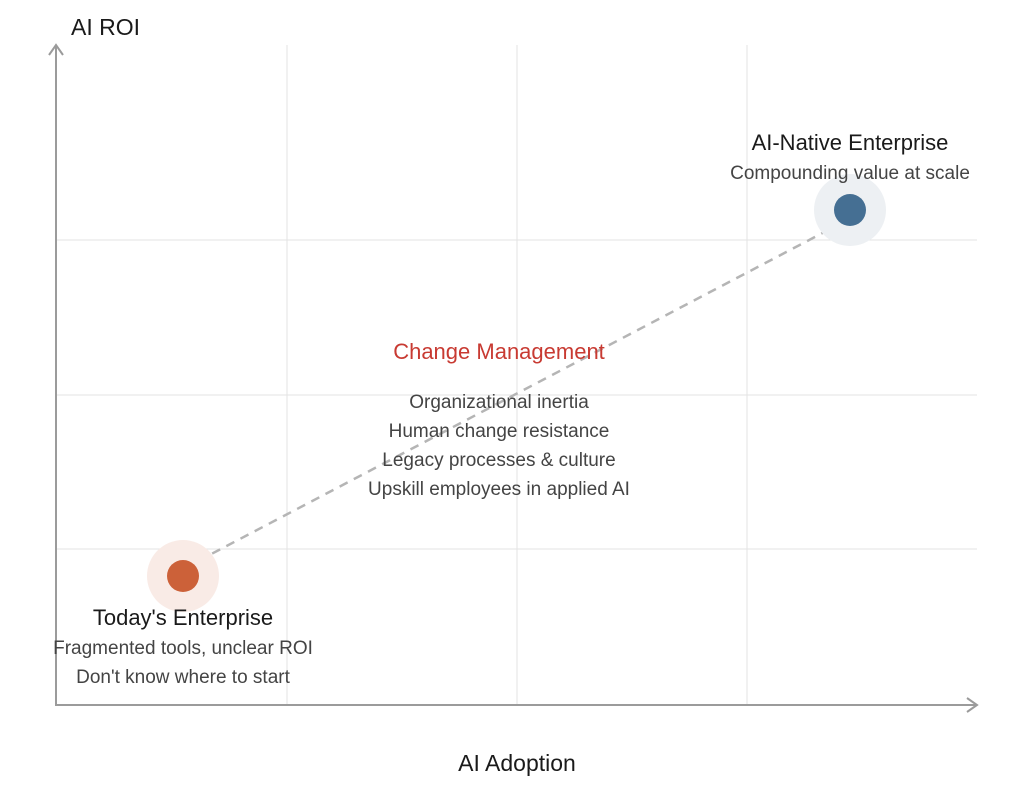  Describe the element at coordinates (499, 402) in the screenshot. I see `change-item: Organizational inertia` at that location.